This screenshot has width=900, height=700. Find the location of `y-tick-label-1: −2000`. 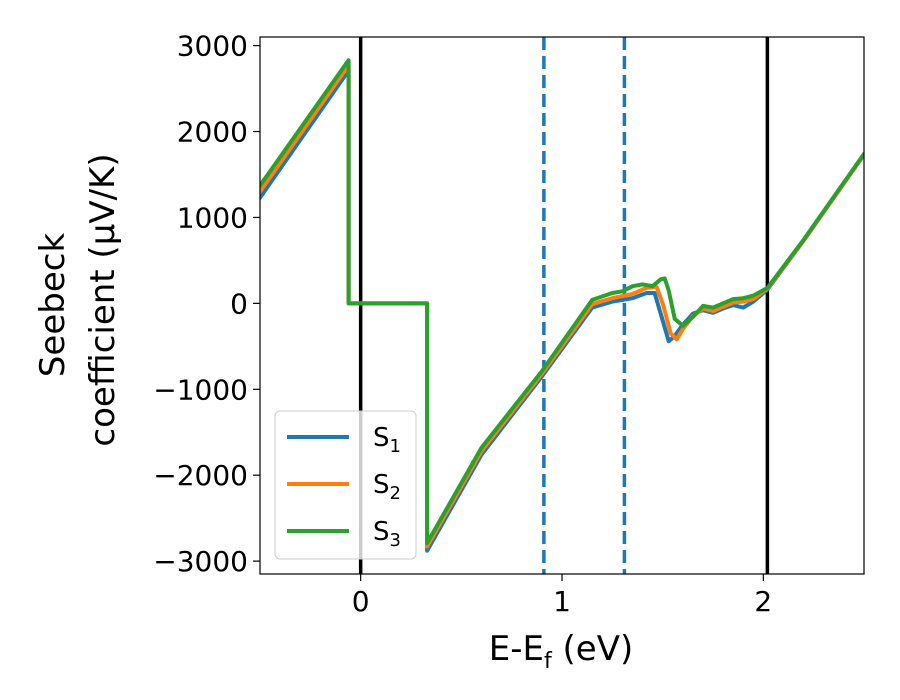

y-tick-label-1: −2000 is located at coordinates (200, 475).